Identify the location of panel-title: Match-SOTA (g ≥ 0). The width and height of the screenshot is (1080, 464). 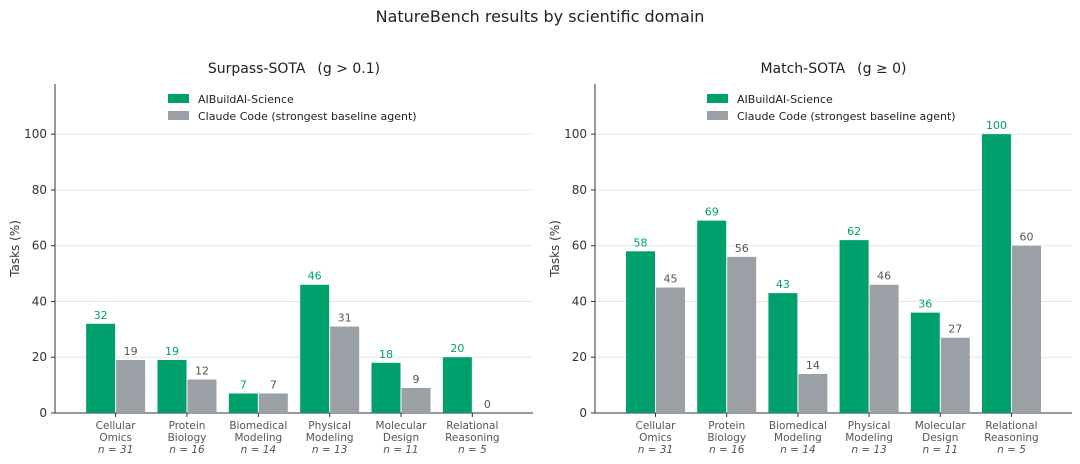
(833, 69).